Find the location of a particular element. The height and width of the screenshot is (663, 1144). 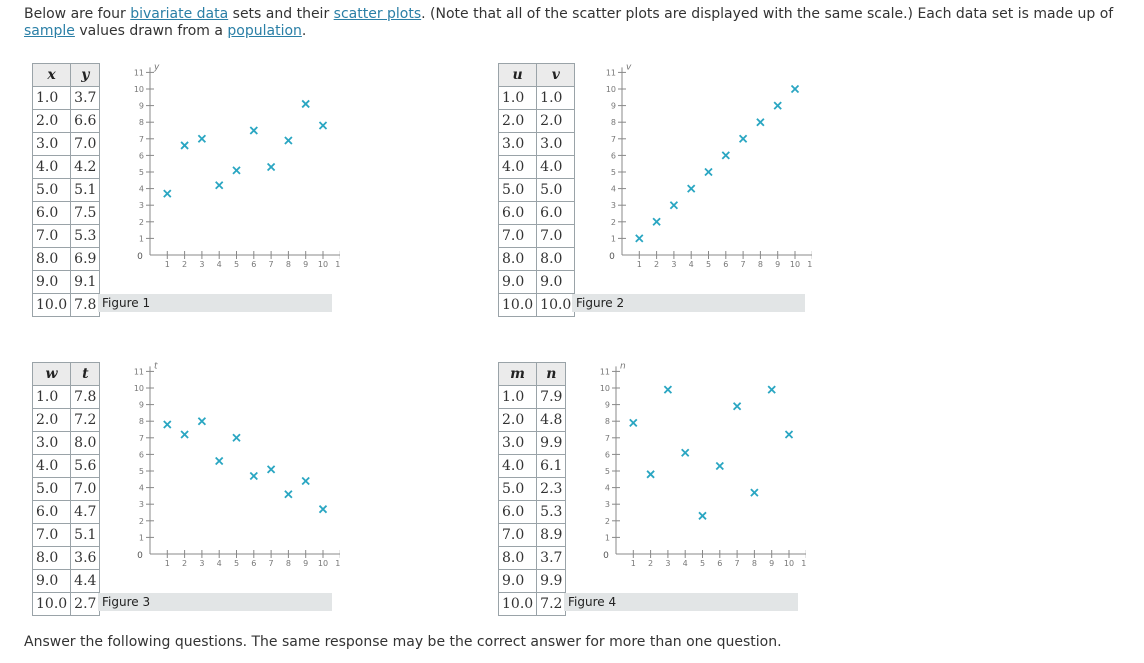

table-row: 1.0 3.7 is located at coordinates (66, 98).